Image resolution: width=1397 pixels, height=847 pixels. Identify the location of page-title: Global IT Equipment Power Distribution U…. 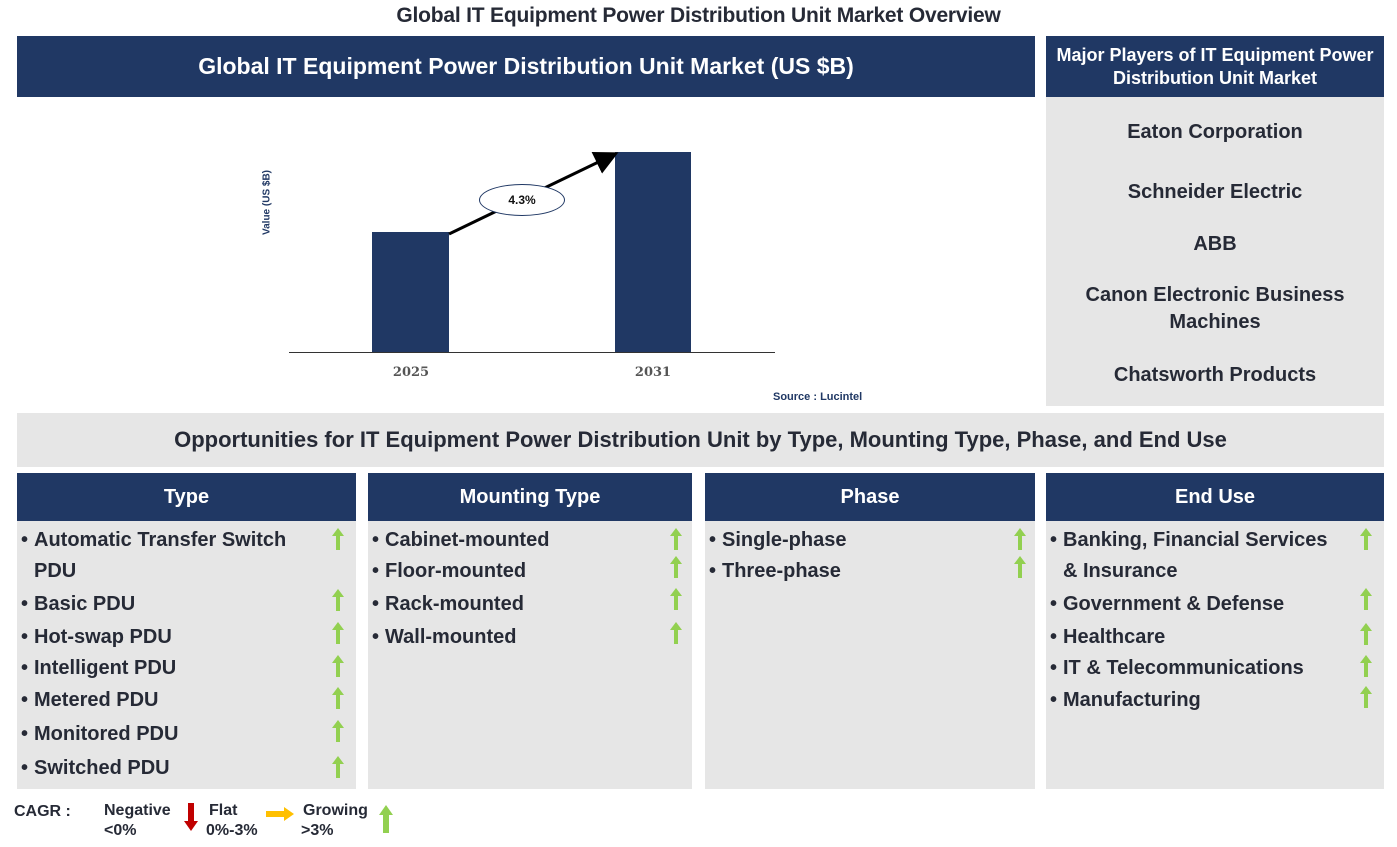
(698, 15).